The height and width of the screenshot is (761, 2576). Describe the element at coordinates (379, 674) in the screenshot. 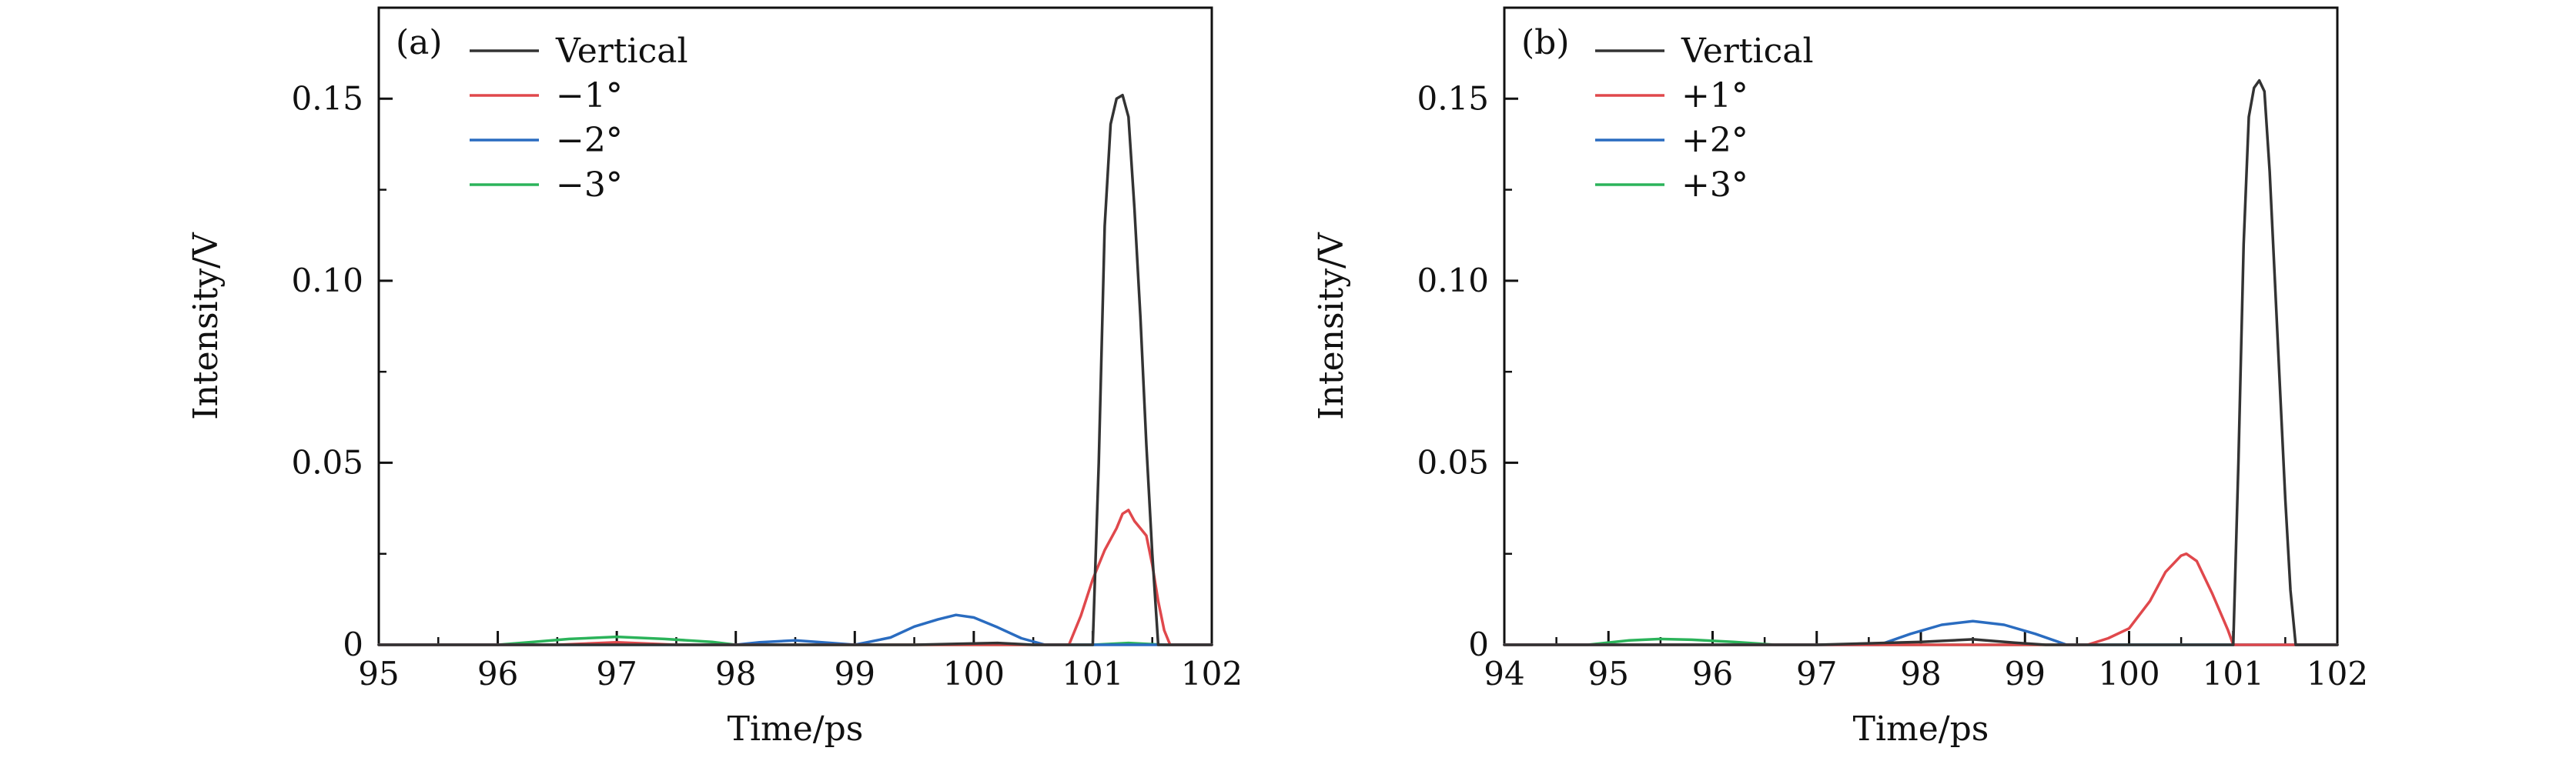

I see `x-tick-label-a-0: 95` at that location.